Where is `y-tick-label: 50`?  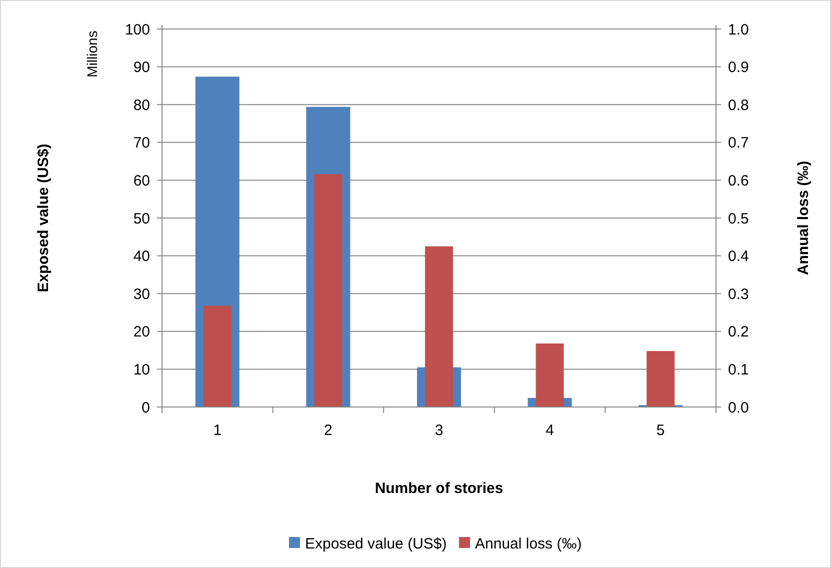
y-tick-label: 50 is located at coordinates (141, 219).